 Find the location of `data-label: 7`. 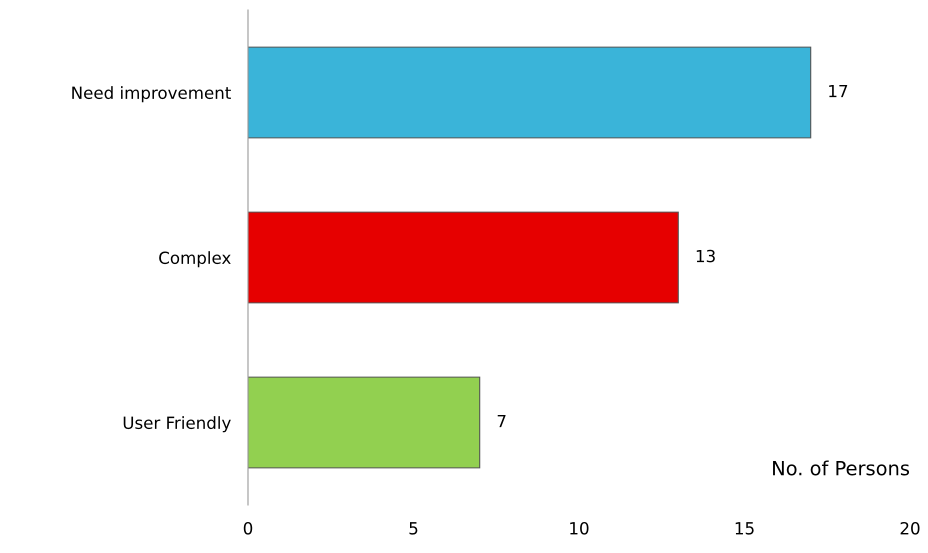

data-label: 7 is located at coordinates (502, 421).